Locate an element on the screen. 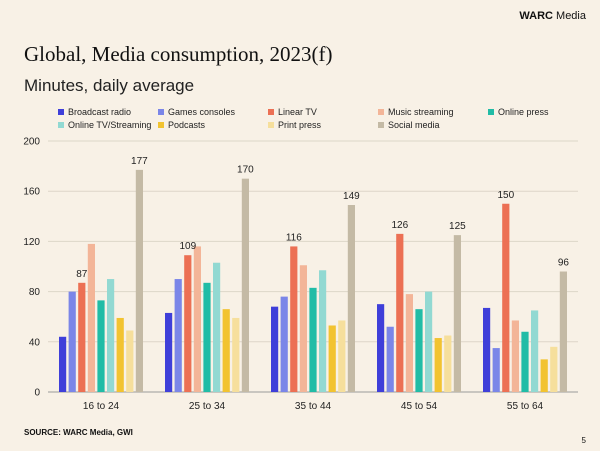  legend-item: Music streaming is located at coordinates (433, 112).